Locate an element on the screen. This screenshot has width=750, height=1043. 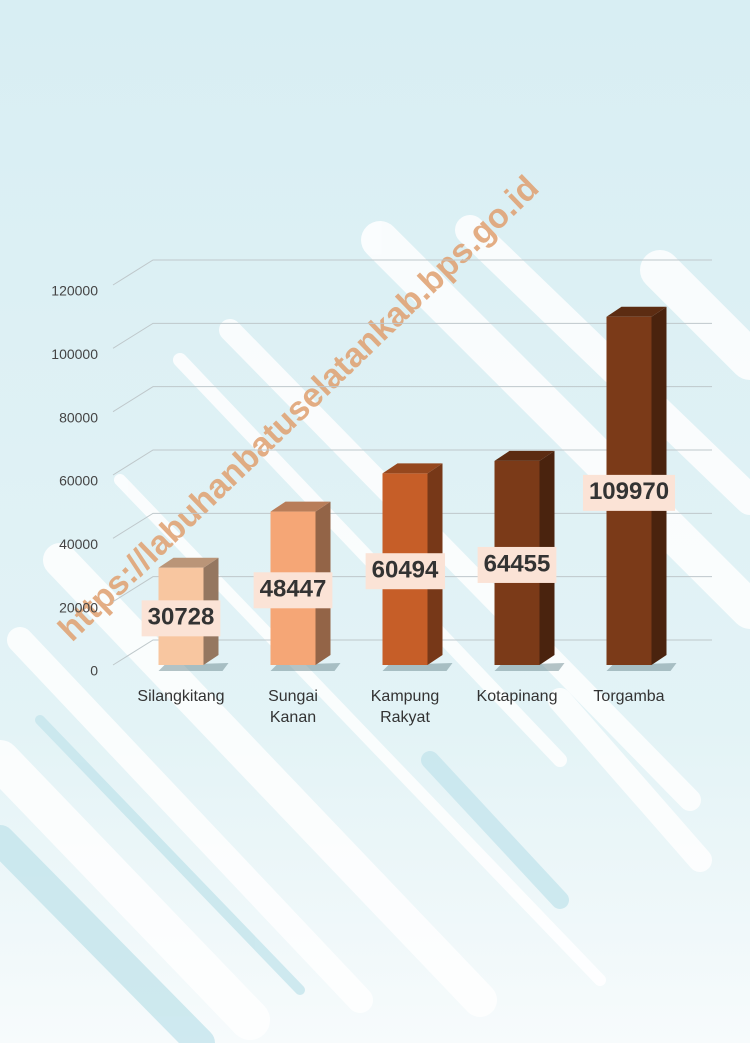
value-label: 64455 is located at coordinates (517, 563).